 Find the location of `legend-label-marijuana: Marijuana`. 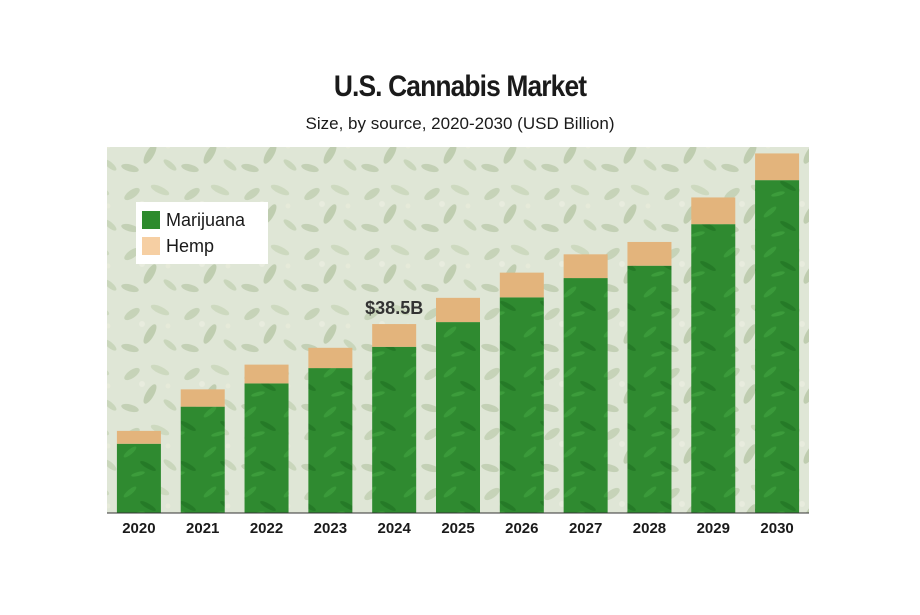

legend-label-marijuana: Marijuana is located at coordinates (206, 219).